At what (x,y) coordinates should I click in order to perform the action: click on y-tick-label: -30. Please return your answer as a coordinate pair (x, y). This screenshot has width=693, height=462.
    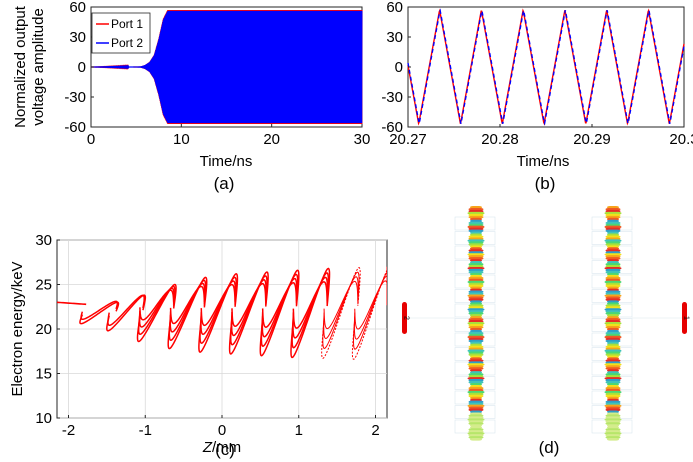
    Looking at the image, I should click on (75, 97).